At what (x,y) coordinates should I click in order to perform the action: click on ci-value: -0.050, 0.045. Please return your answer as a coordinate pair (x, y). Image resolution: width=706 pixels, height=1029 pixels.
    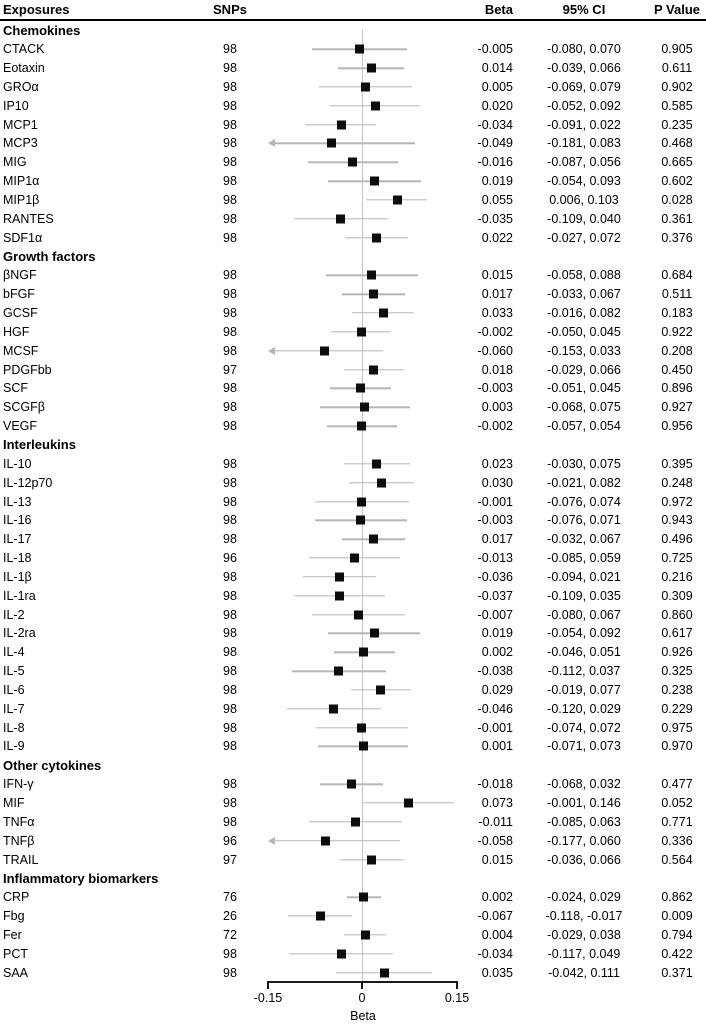
    Looking at the image, I should click on (584, 331).